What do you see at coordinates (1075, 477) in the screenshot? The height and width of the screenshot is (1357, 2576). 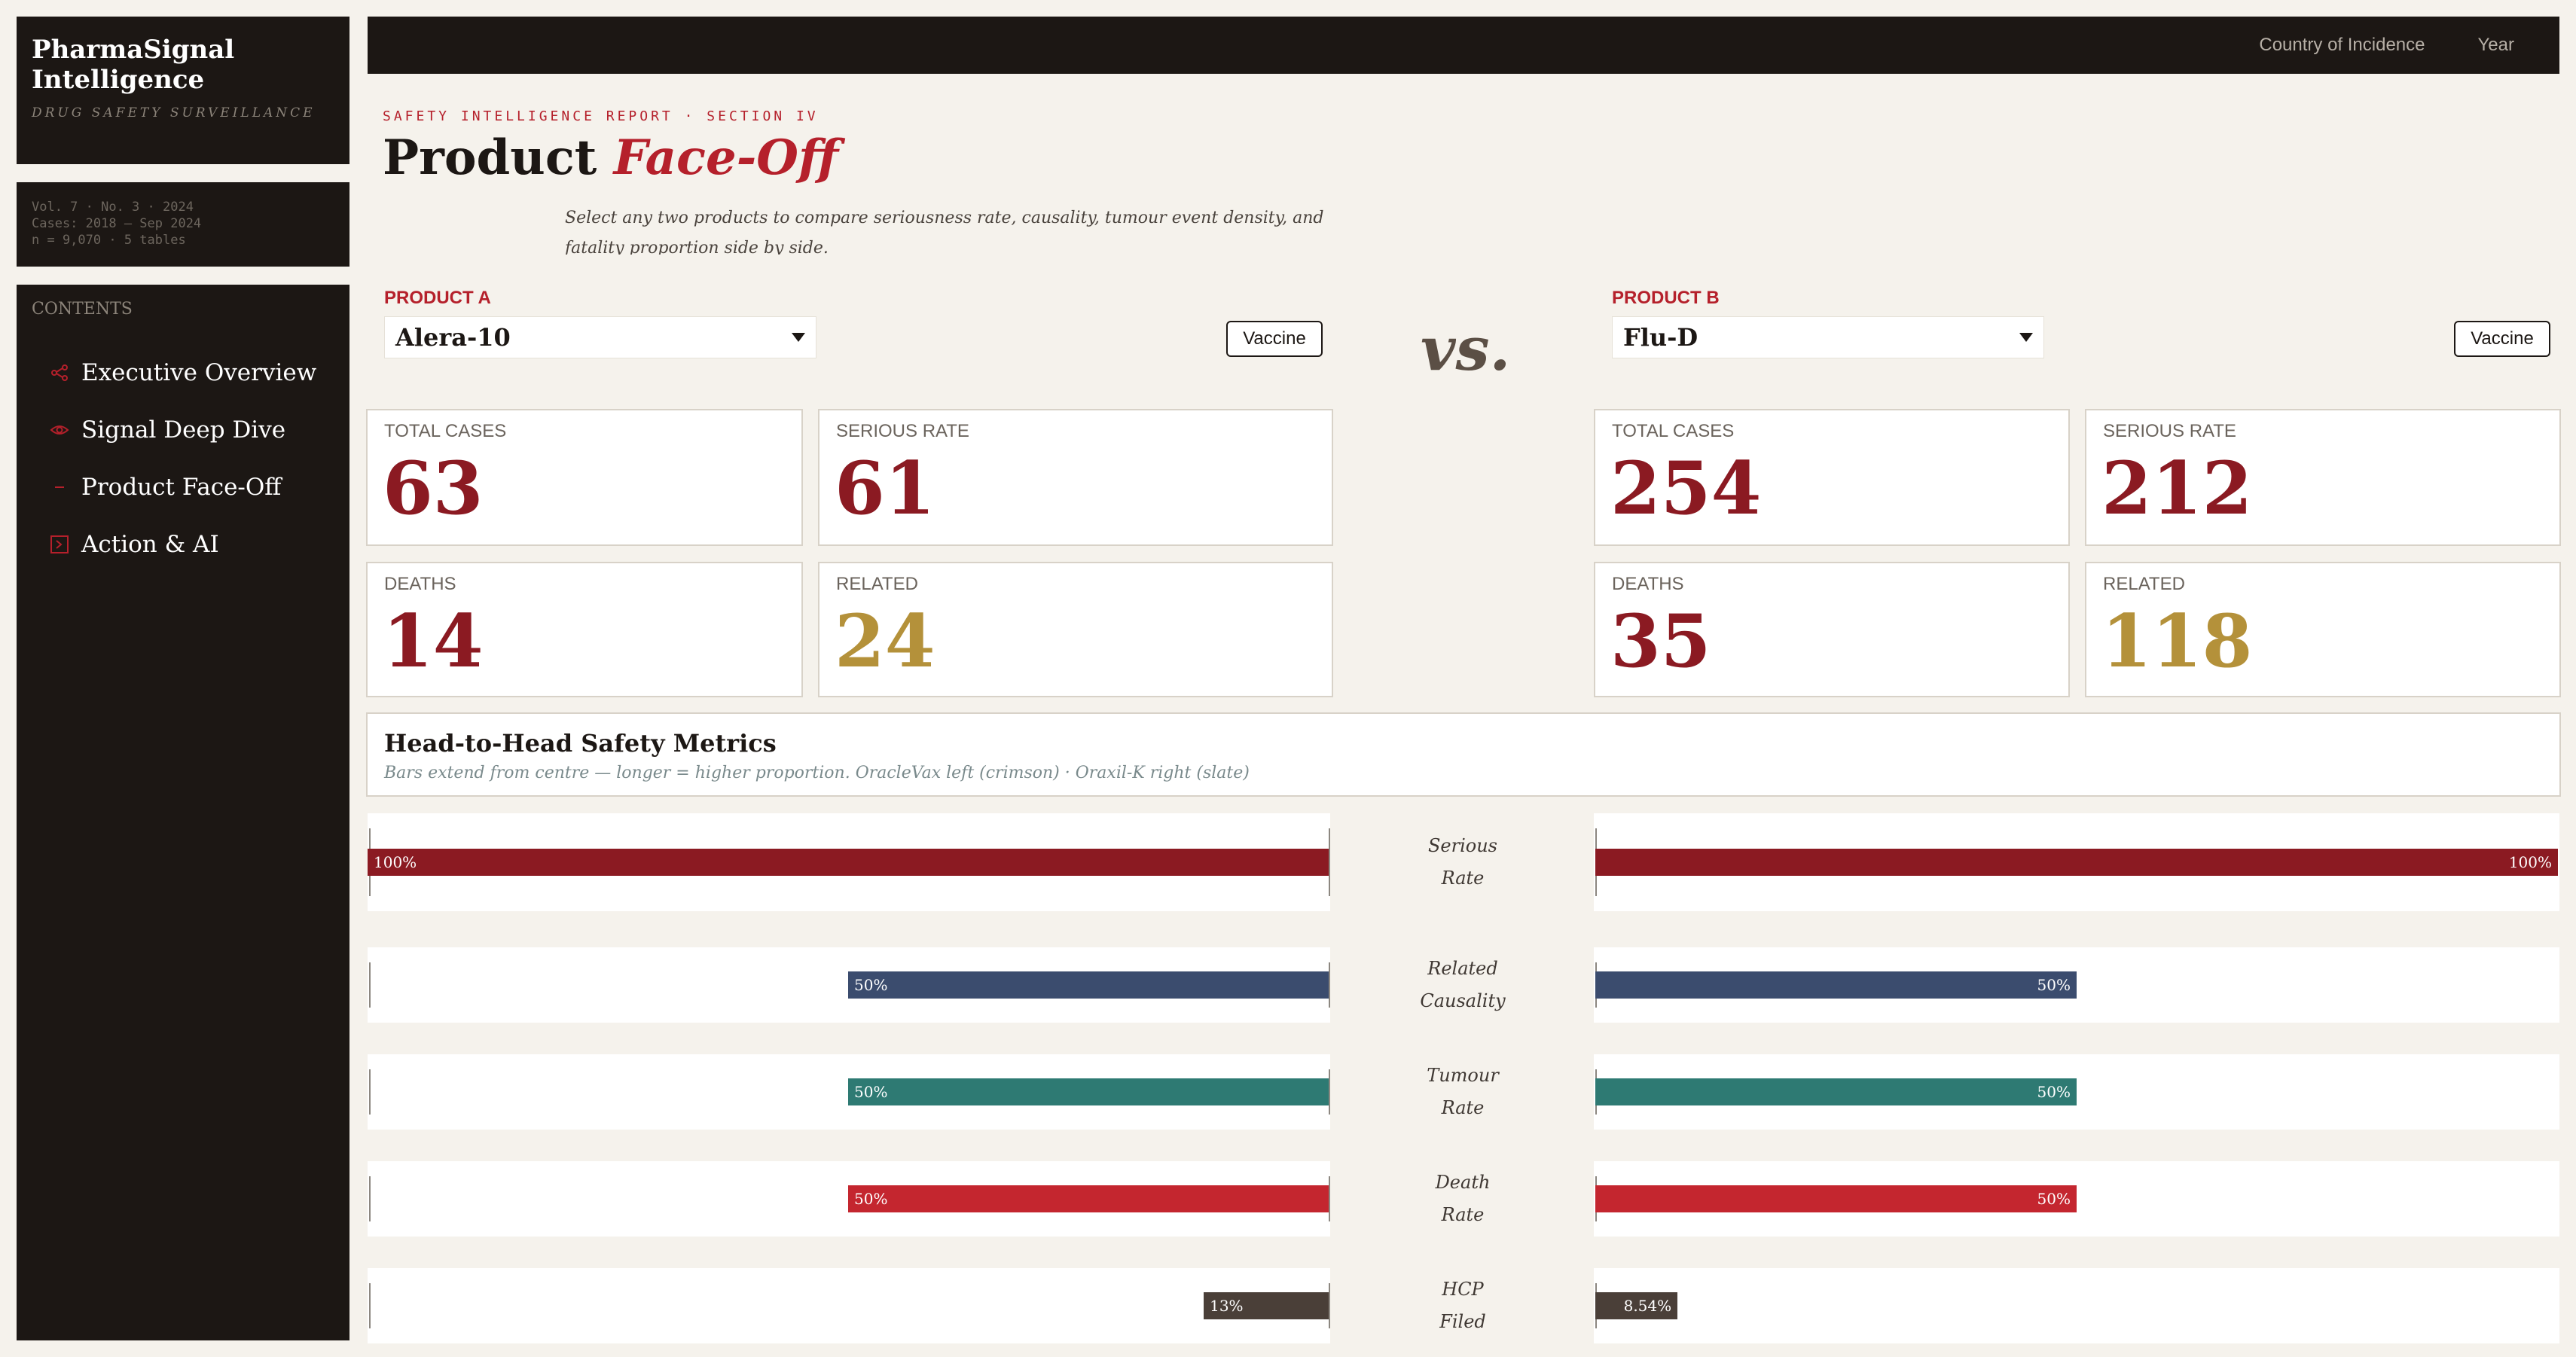 I see `product-a-serious-rate-card: SERIOUS RATE 61` at bounding box center [1075, 477].